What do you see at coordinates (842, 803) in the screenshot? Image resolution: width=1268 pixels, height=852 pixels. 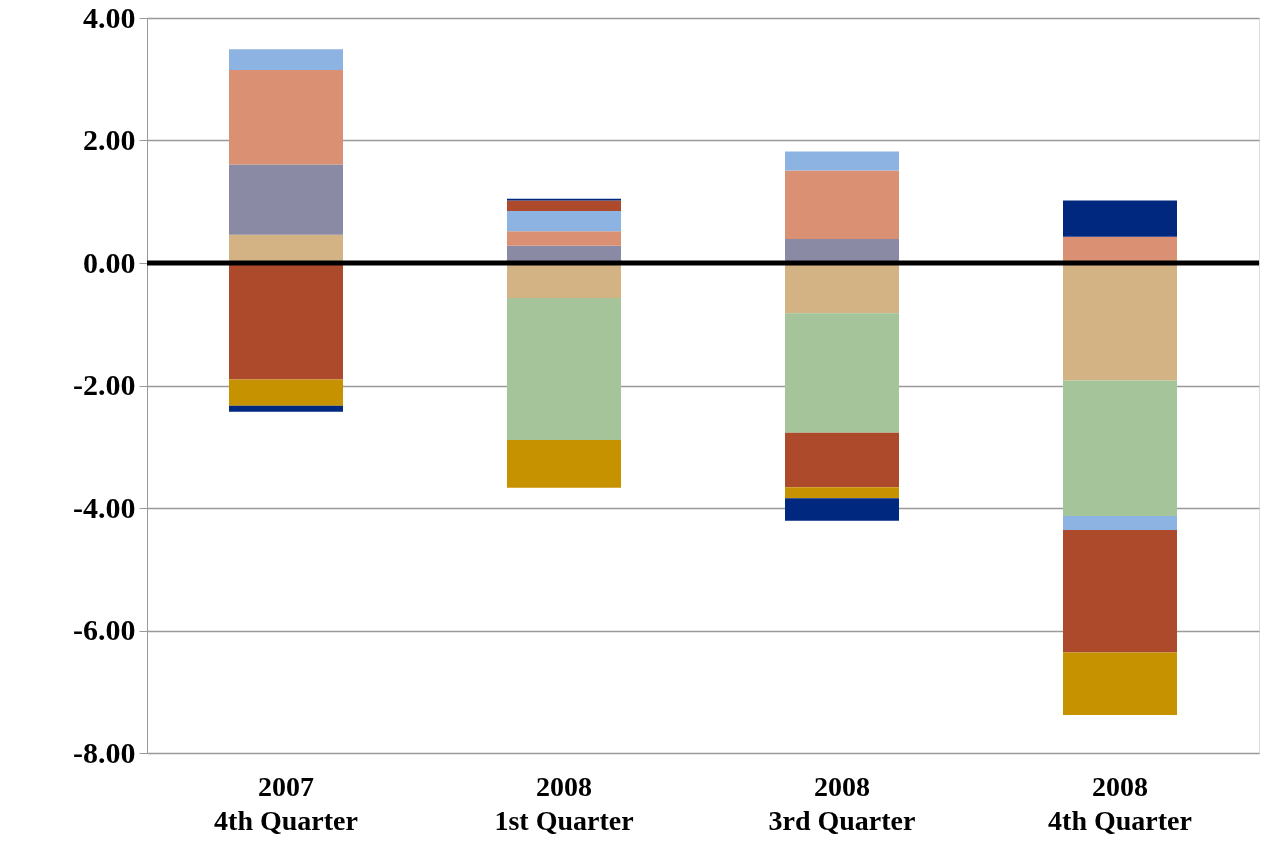 I see `x-tick-label: 2008 3rd Quarter` at bounding box center [842, 803].